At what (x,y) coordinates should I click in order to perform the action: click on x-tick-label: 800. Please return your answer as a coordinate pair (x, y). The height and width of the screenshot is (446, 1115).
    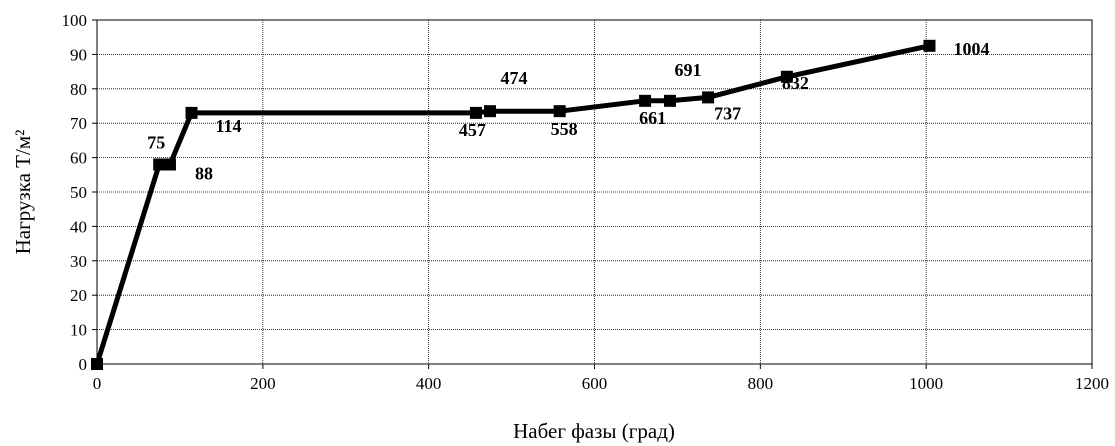
    Looking at the image, I should click on (761, 383).